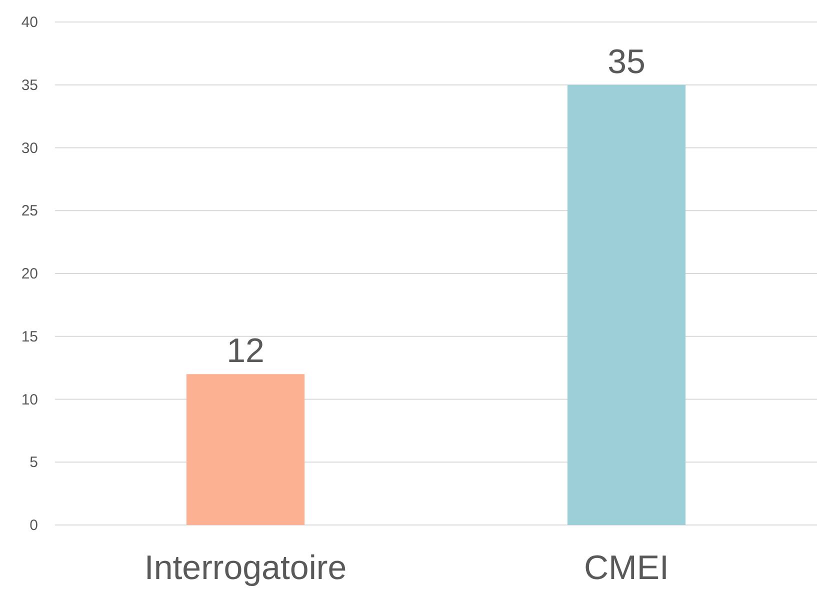 The width and height of the screenshot is (817, 591). Describe the element at coordinates (29, 274) in the screenshot. I see `y-tick-label: 20` at that location.